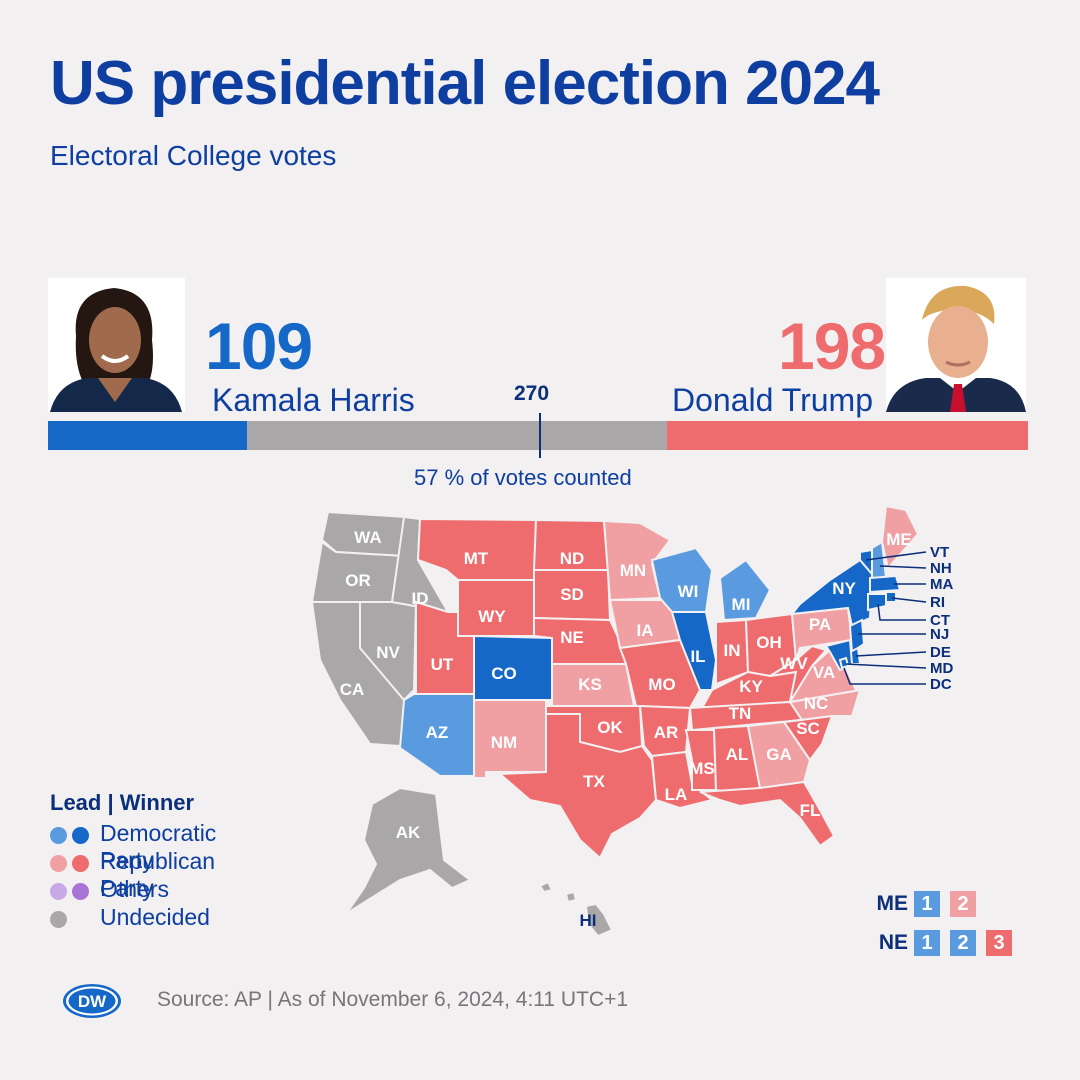 The image size is (1080, 1080). I want to click on bar-threshold-marker, so click(539, 435).